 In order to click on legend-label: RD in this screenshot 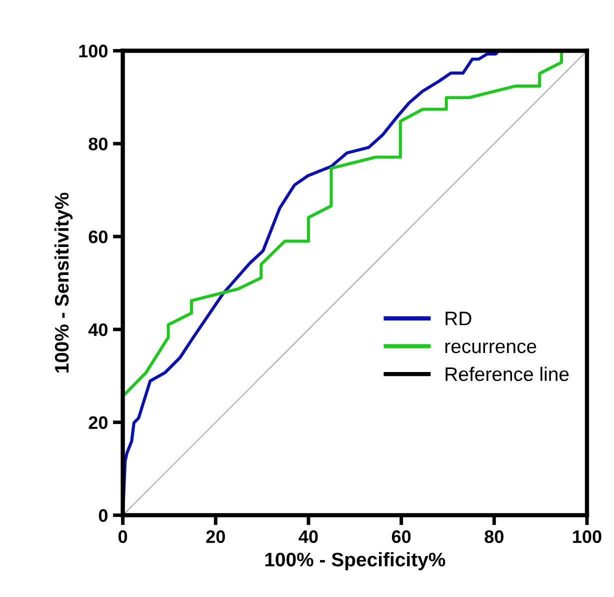, I will do `click(459, 319)`.